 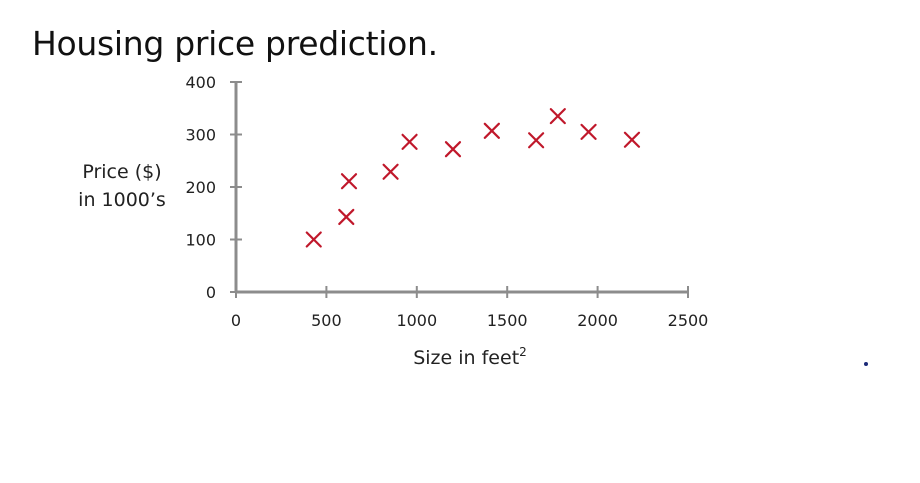 I want to click on x-tick-label: 500, so click(x=326, y=320).